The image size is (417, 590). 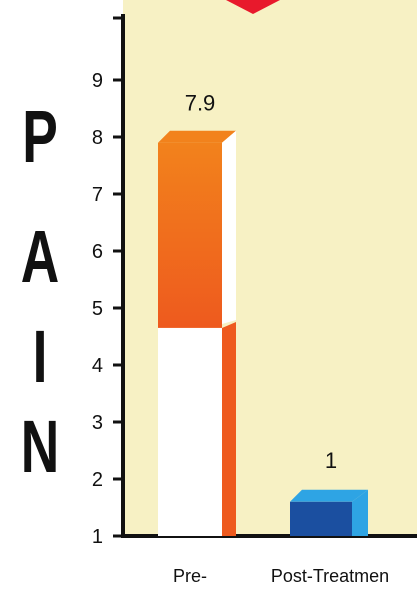 What do you see at coordinates (321, 518) in the screenshot?
I see `bar-post-front` at bounding box center [321, 518].